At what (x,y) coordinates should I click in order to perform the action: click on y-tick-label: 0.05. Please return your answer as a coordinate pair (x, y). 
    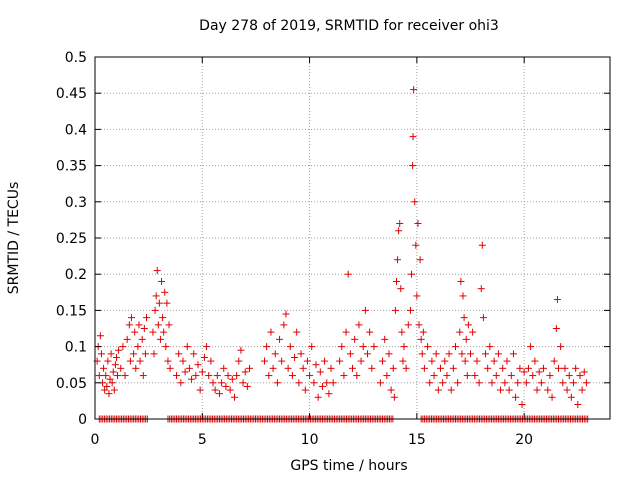
    Looking at the image, I should click on (71, 384).